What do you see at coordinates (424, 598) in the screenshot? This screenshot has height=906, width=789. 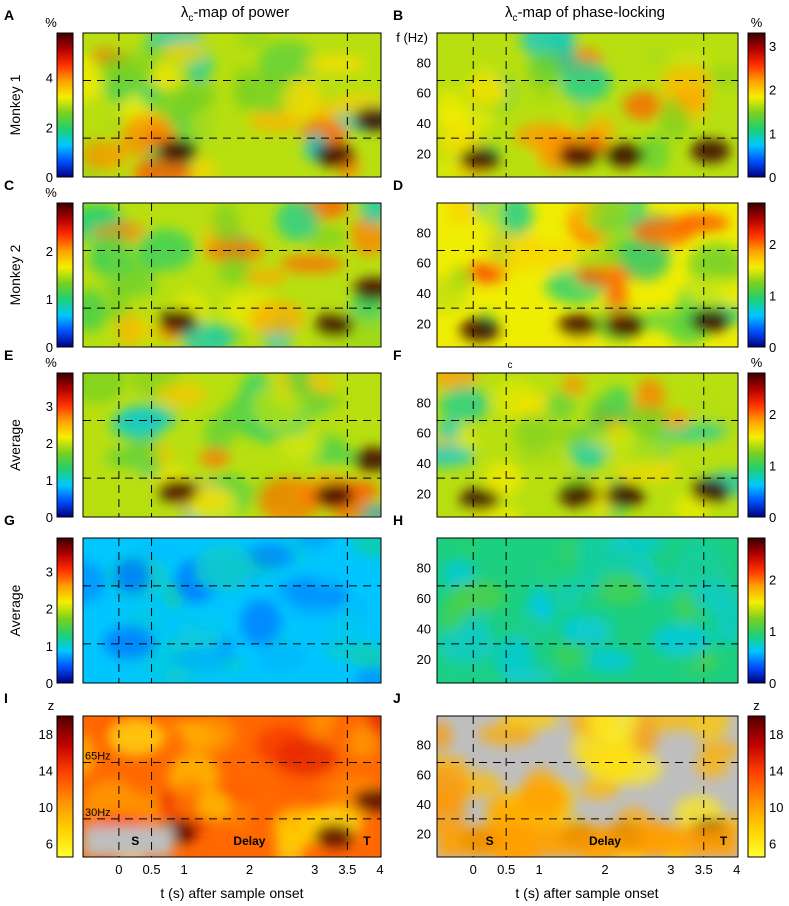 I see `freq-tick-label: 60` at bounding box center [424, 598].